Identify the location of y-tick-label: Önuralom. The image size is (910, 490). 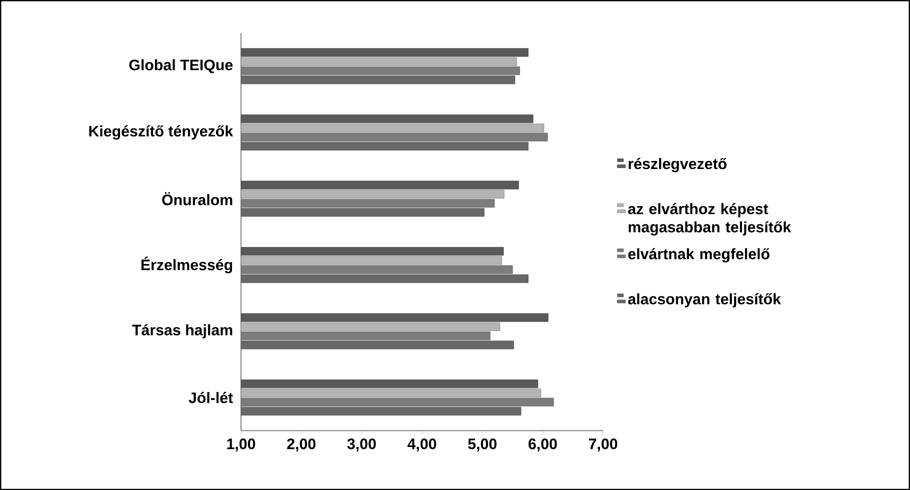
(197, 199).